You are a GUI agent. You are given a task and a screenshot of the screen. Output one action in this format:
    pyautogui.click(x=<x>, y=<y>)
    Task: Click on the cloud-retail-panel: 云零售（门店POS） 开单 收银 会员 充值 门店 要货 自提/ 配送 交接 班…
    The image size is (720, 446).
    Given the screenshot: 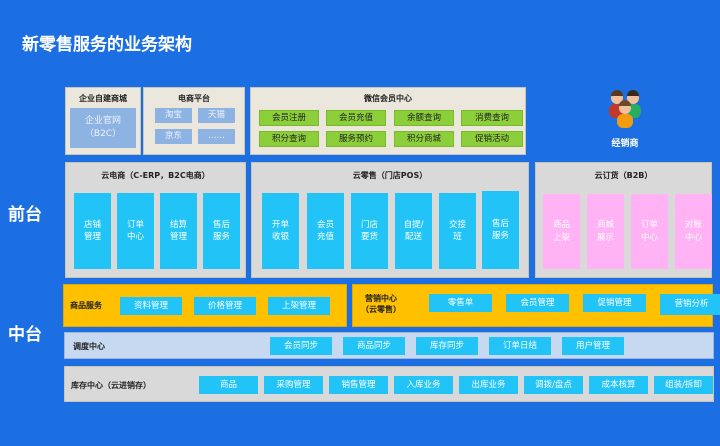 What is the action you would take?
    pyautogui.click(x=390, y=220)
    